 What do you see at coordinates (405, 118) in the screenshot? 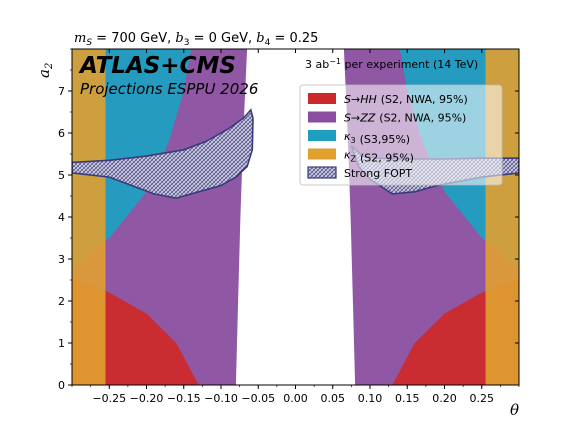
I see `legend-label: S→ZZ (S2, NWA, 95%)` at bounding box center [405, 118].